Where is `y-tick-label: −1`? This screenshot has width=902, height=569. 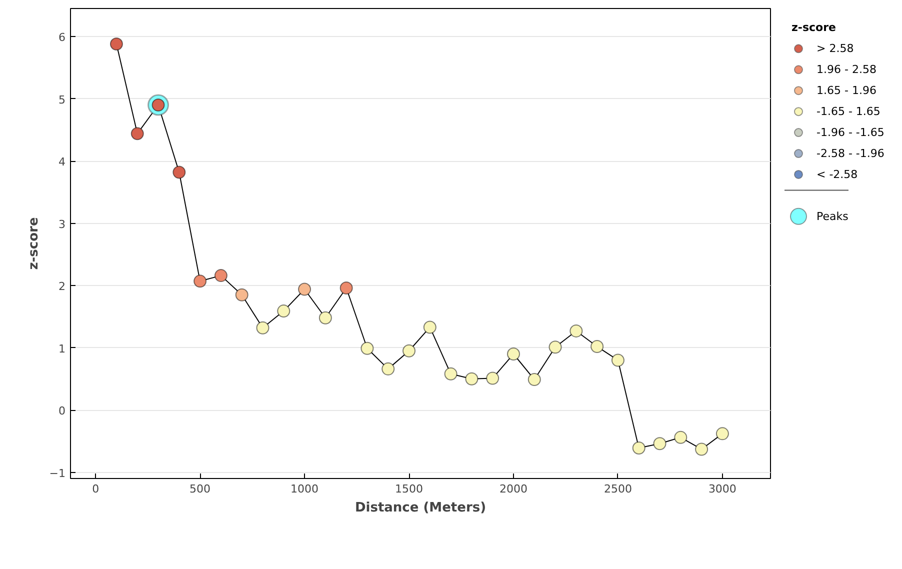 y-tick-label: −1 is located at coordinates (57, 473).